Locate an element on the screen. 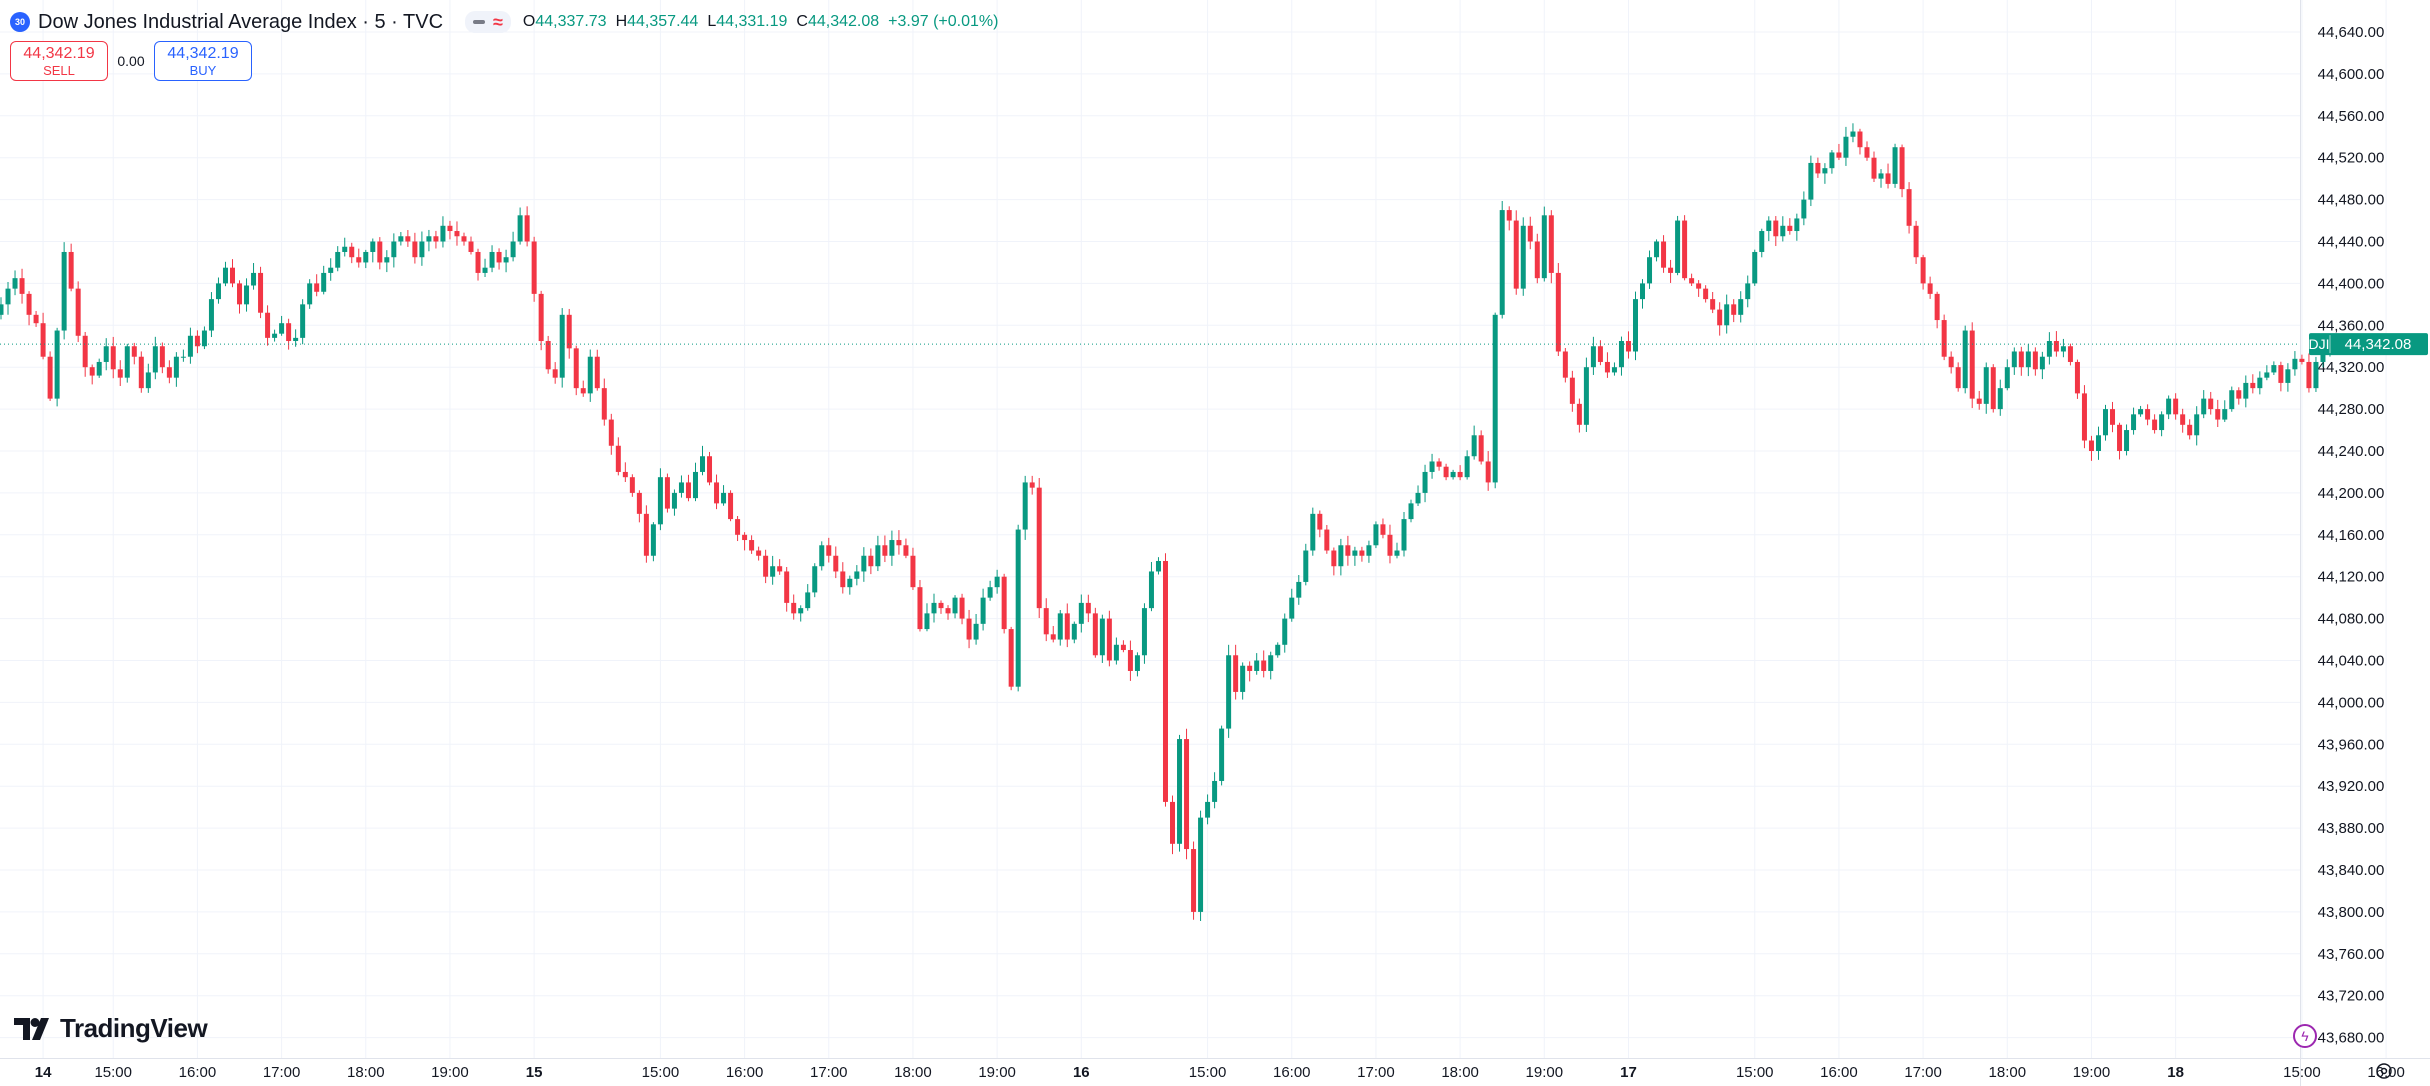 The height and width of the screenshot is (1086, 2430). low-value: 44,331.19 is located at coordinates (752, 21).